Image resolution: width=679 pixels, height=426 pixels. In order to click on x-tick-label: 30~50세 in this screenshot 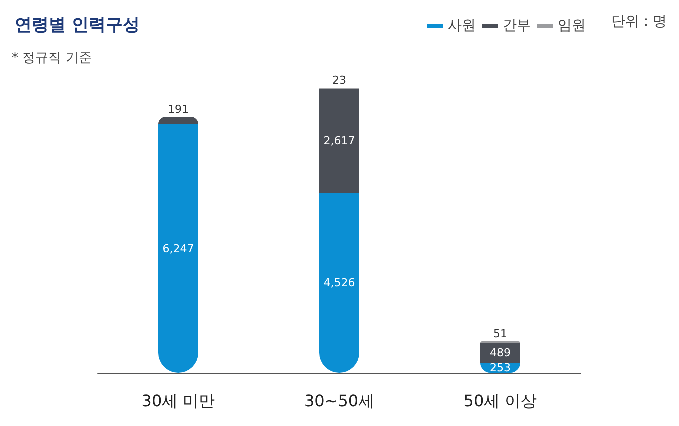, I will do `click(339, 401)`.